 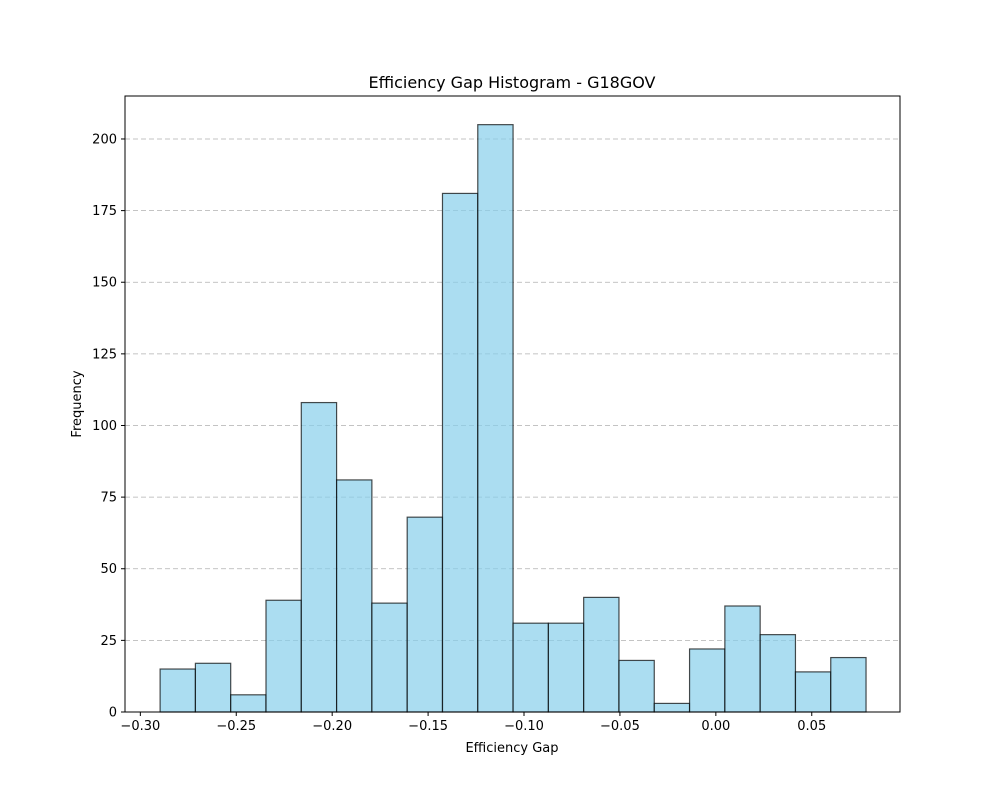 I want to click on x-tick-label-7: 0.05, so click(x=811, y=726).